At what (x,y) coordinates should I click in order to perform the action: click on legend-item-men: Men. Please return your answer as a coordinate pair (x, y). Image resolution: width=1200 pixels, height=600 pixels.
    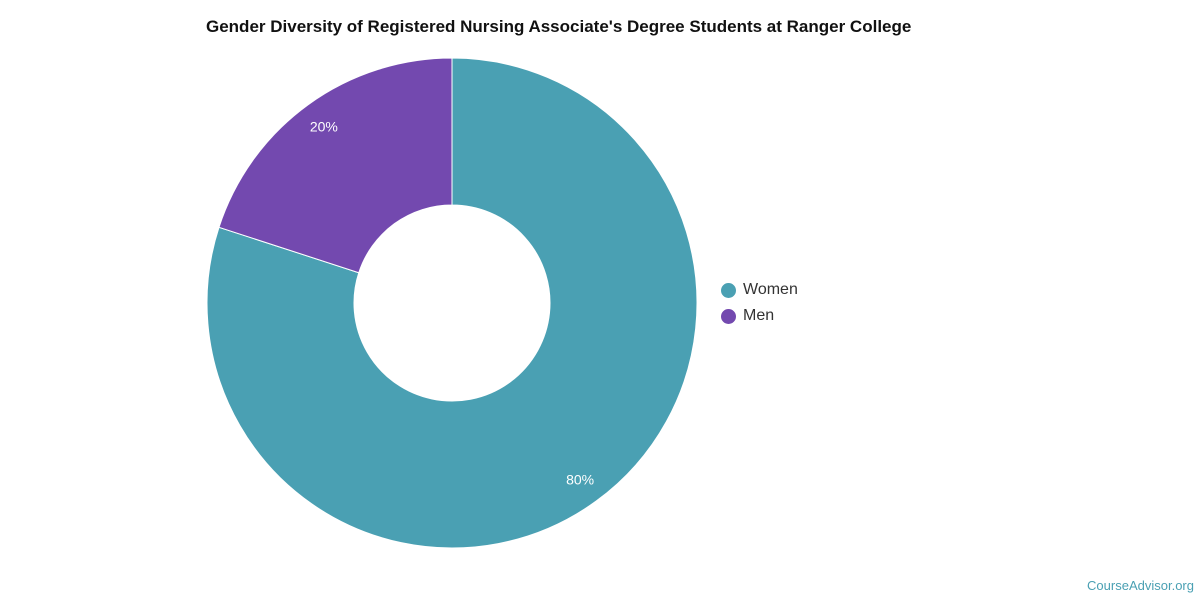
    Looking at the image, I should click on (747, 316).